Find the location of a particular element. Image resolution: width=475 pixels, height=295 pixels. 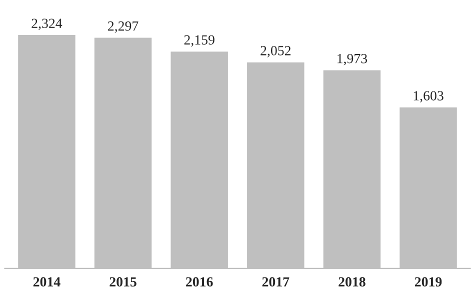

data-label: 2,324 is located at coordinates (47, 24).